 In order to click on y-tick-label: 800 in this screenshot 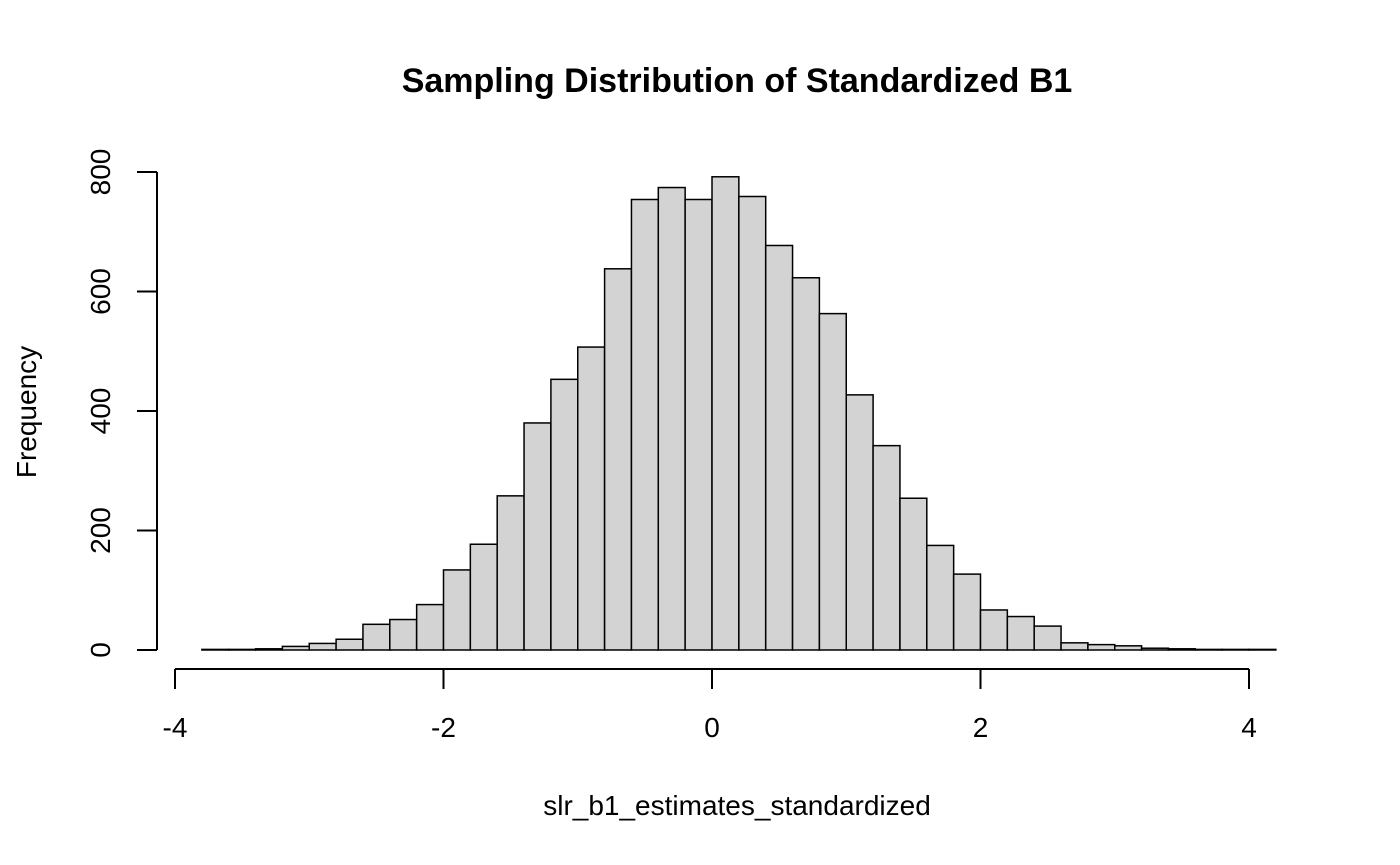, I will do `click(100, 172)`.